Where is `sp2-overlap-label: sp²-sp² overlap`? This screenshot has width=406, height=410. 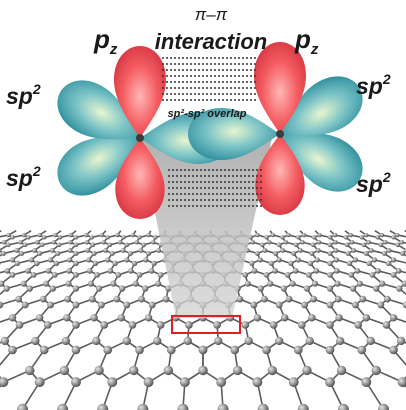 sp2-overlap-label: sp²-sp² overlap is located at coordinates (207, 114).